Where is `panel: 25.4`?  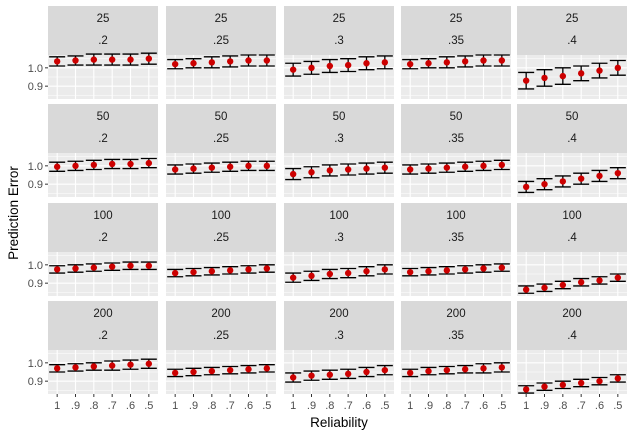 panel: 25.4 is located at coordinates (572, 52).